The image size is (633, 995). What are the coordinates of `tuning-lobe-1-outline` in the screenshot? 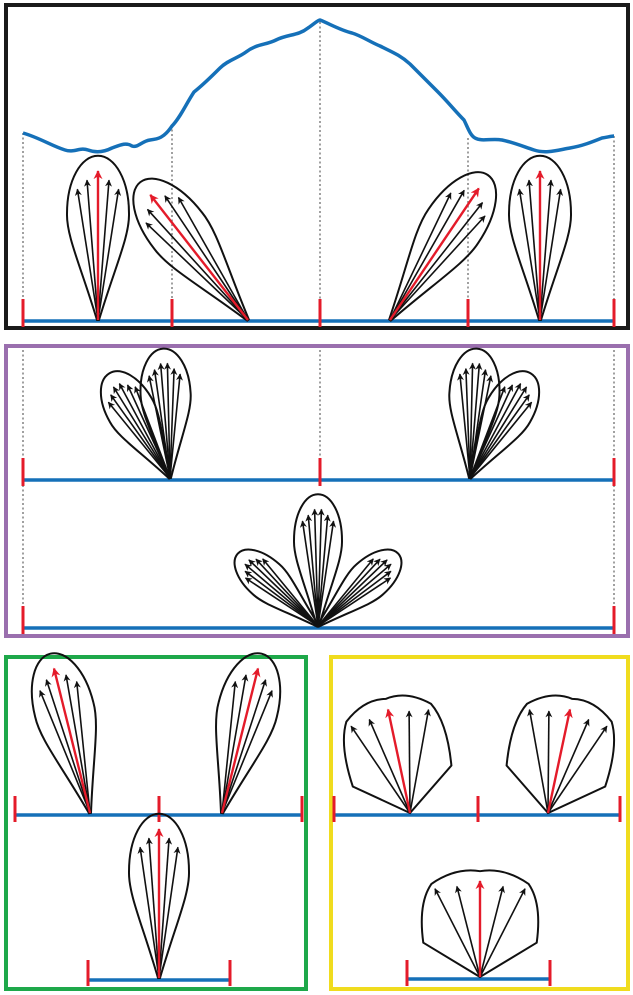 It's located at (98, 237).